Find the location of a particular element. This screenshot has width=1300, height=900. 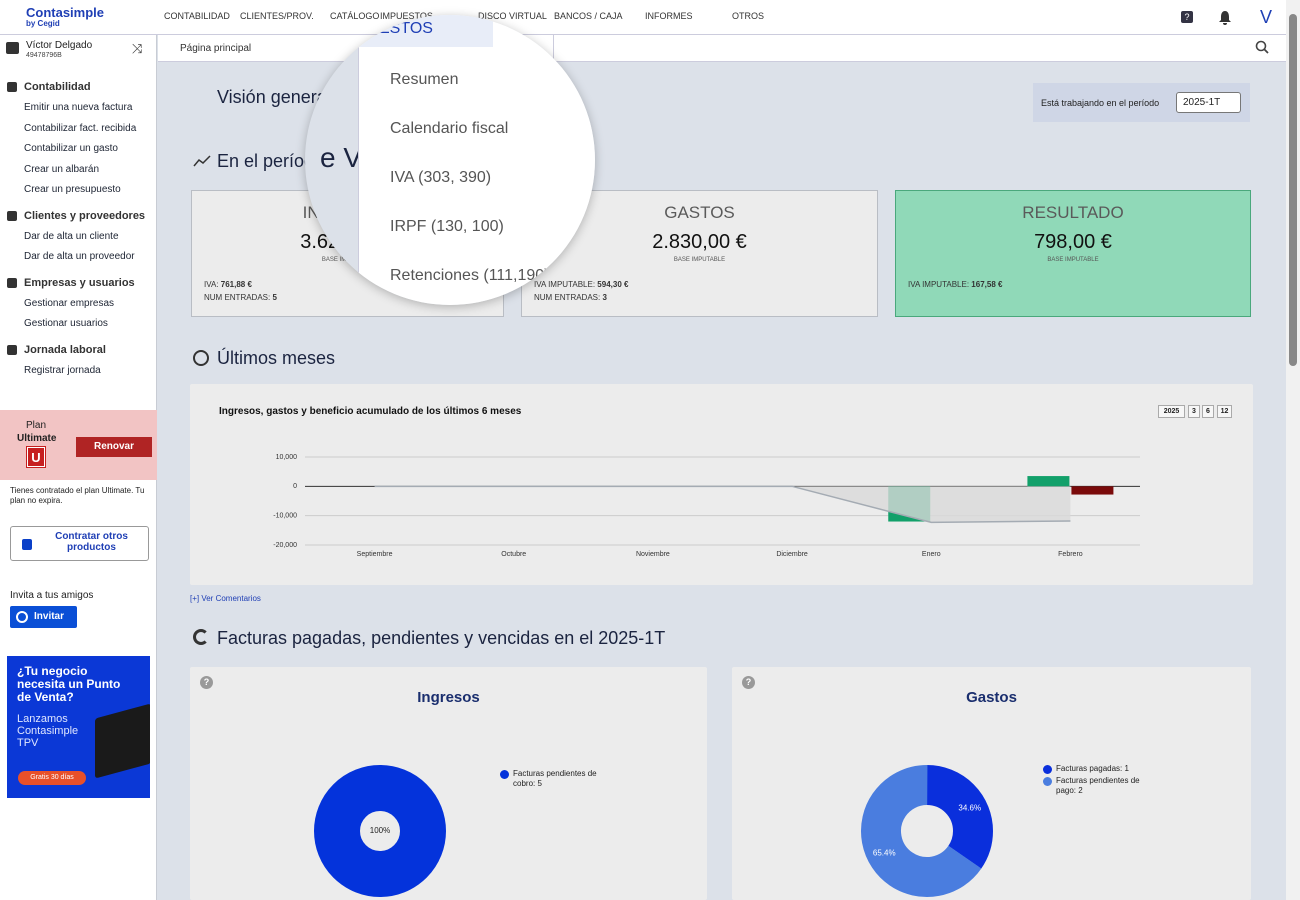

nav-item: OTROS is located at coordinates (748, 16).